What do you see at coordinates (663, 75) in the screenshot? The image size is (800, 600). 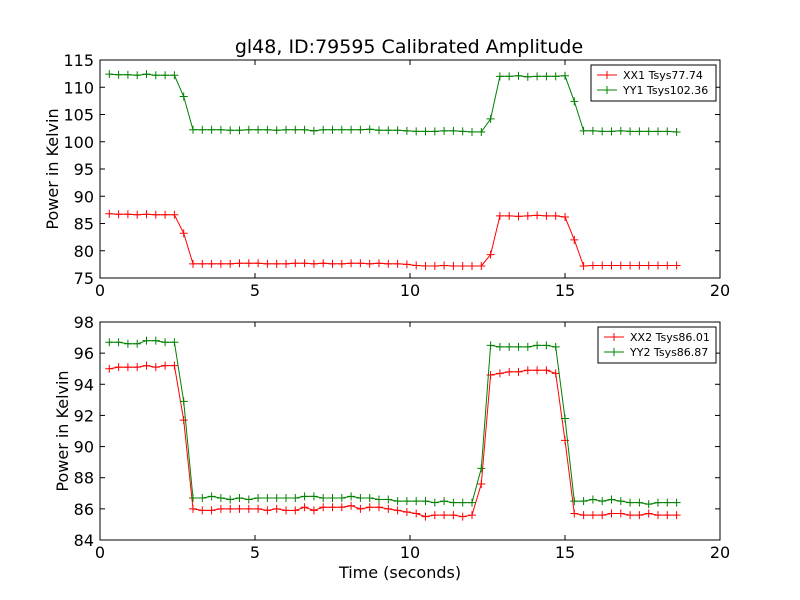 I see `legend-label: XX1 Tsys77.74` at bounding box center [663, 75].